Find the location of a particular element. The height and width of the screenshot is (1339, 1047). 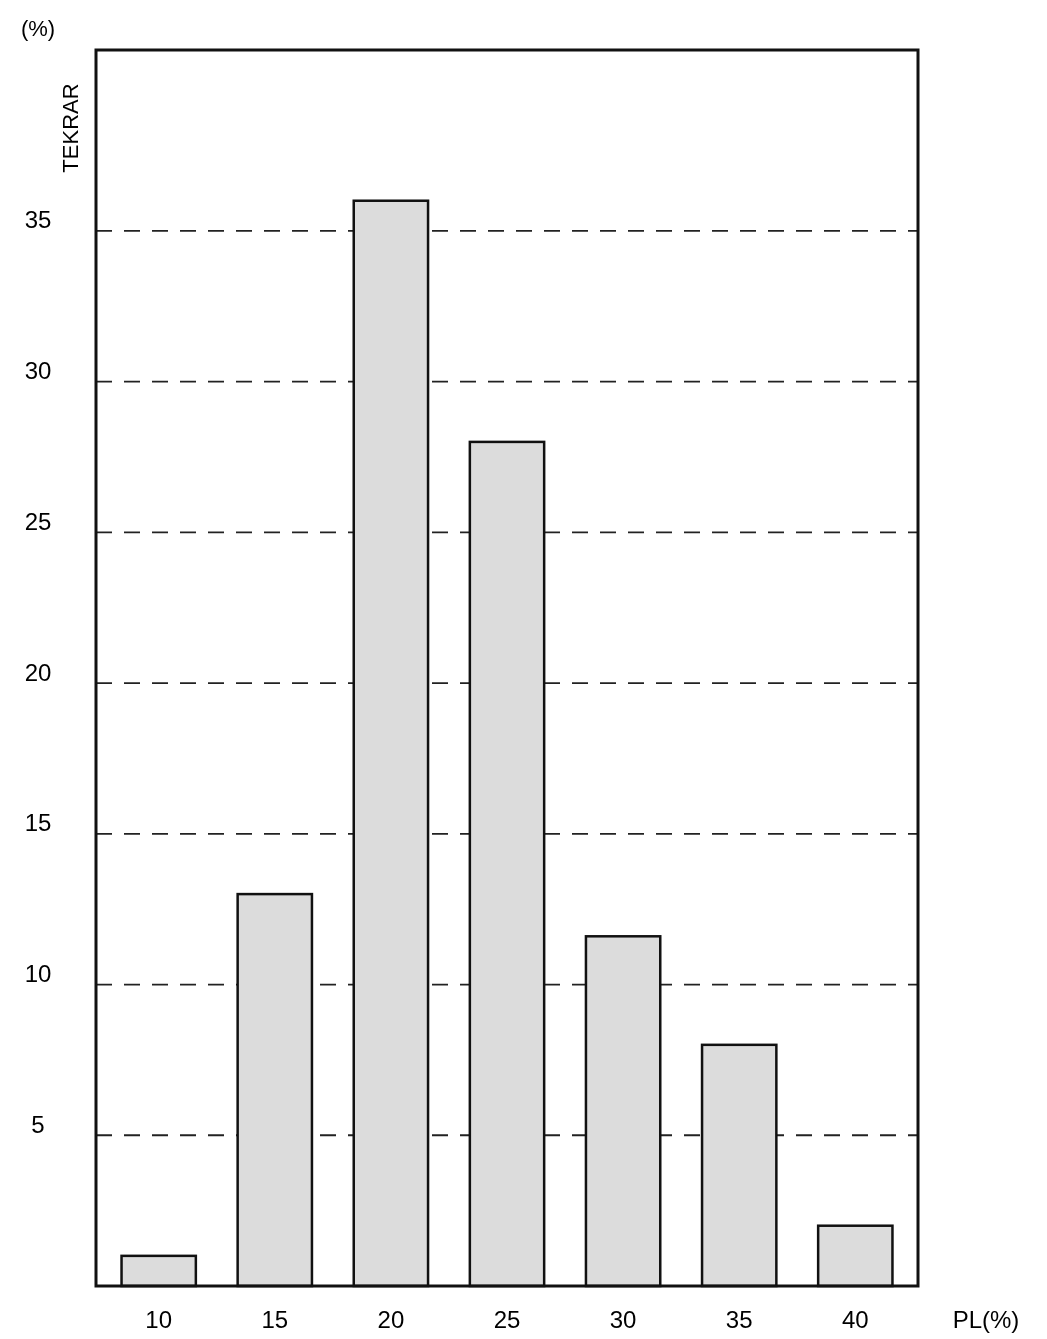

x-tick-label: 15 is located at coordinates (275, 1319).